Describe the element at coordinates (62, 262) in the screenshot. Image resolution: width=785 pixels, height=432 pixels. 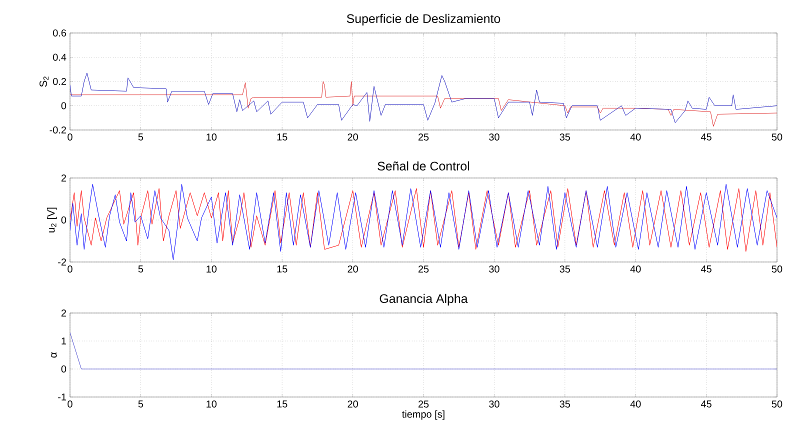
I see `y-tick-label: -2` at that location.